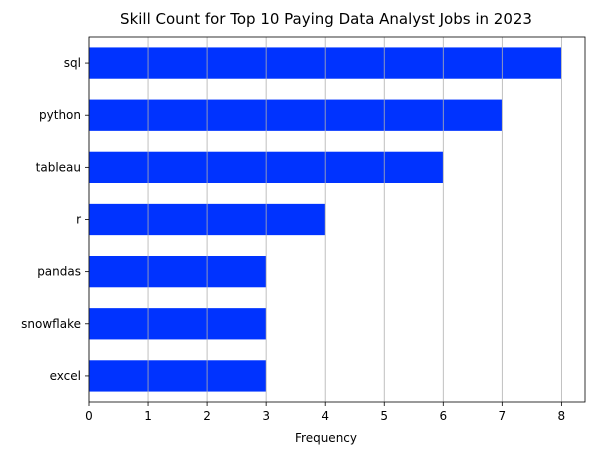  What do you see at coordinates (65, 376) in the screenshot?
I see `y-tick-label-excel: excel` at bounding box center [65, 376].